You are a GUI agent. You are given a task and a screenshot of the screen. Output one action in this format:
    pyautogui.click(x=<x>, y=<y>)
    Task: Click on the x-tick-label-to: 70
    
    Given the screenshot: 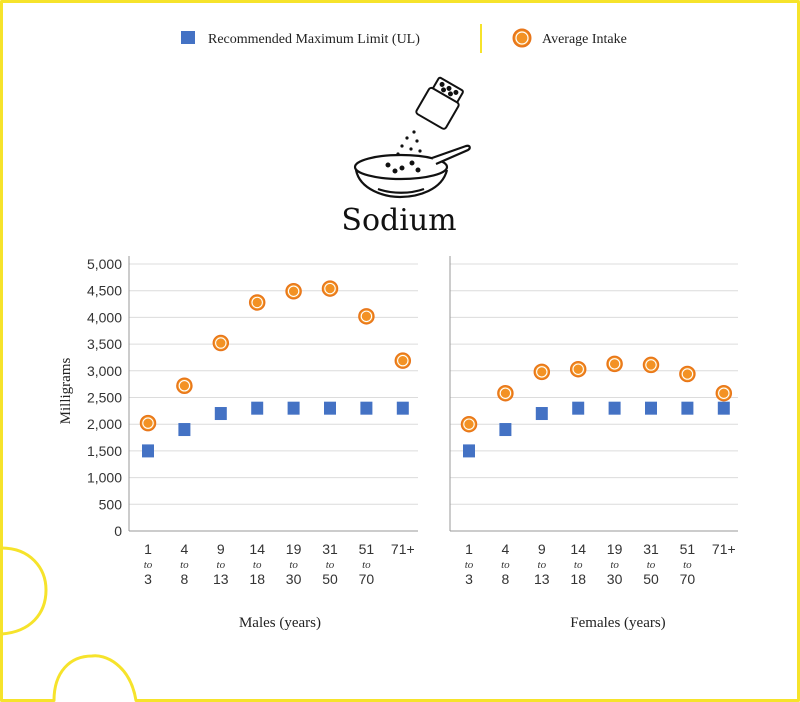 What is the action you would take?
    pyautogui.click(x=367, y=579)
    